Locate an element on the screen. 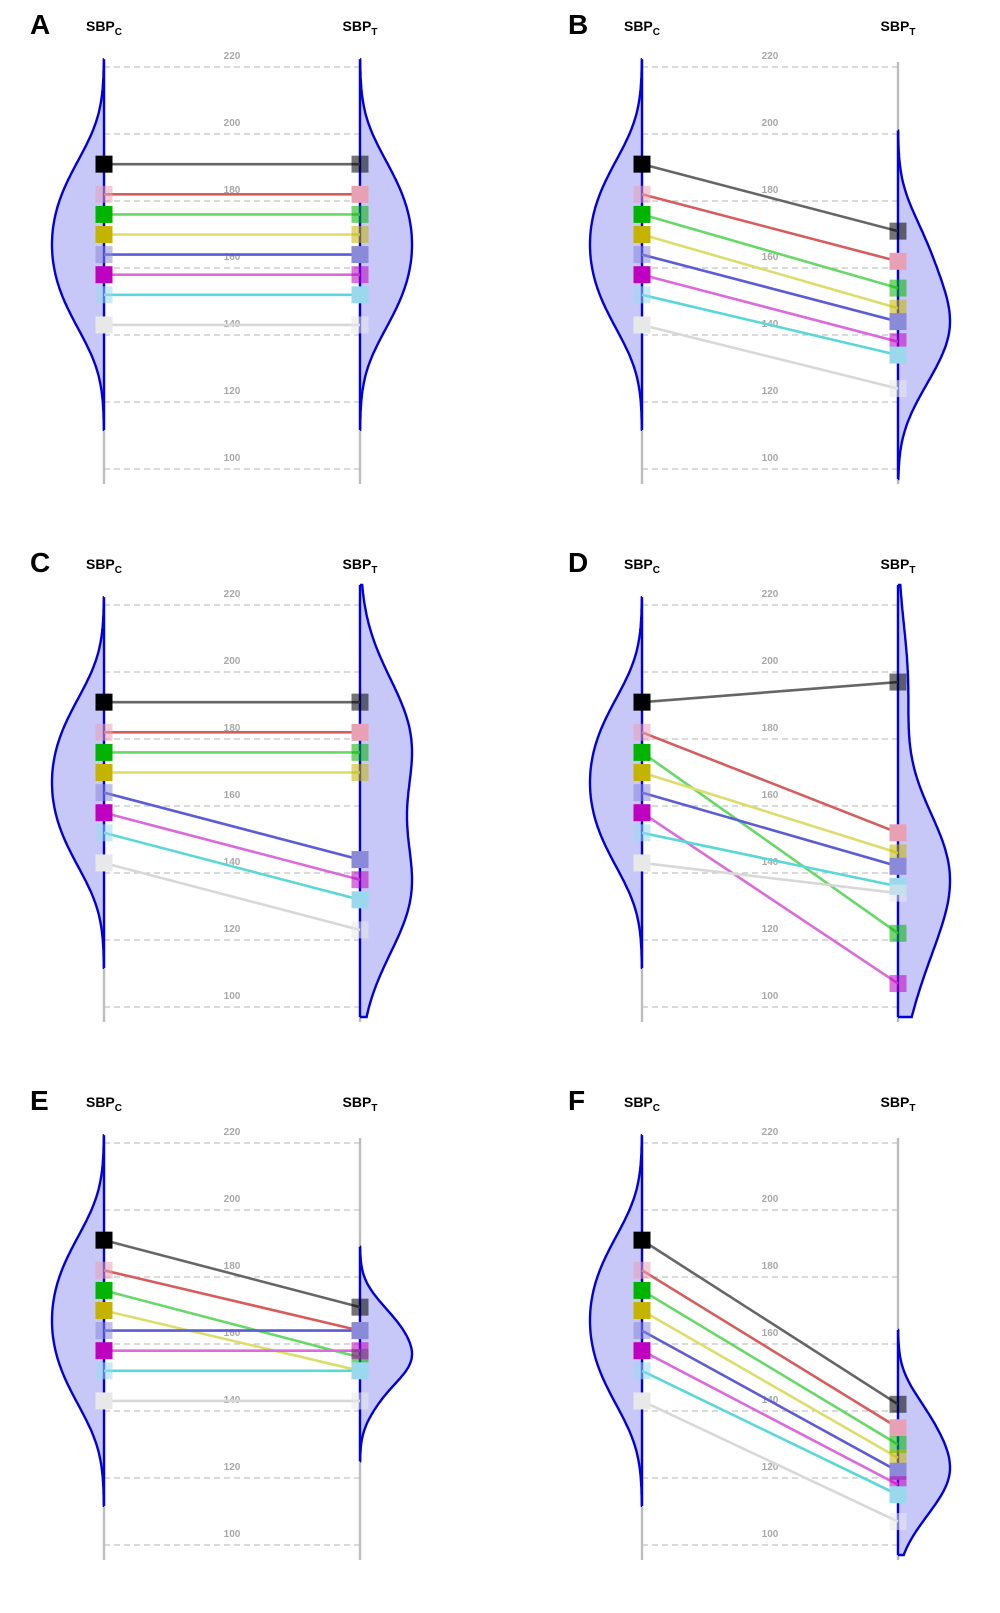 The height and width of the screenshot is (1613, 1000). panel-letter: C is located at coordinates (40, 562).